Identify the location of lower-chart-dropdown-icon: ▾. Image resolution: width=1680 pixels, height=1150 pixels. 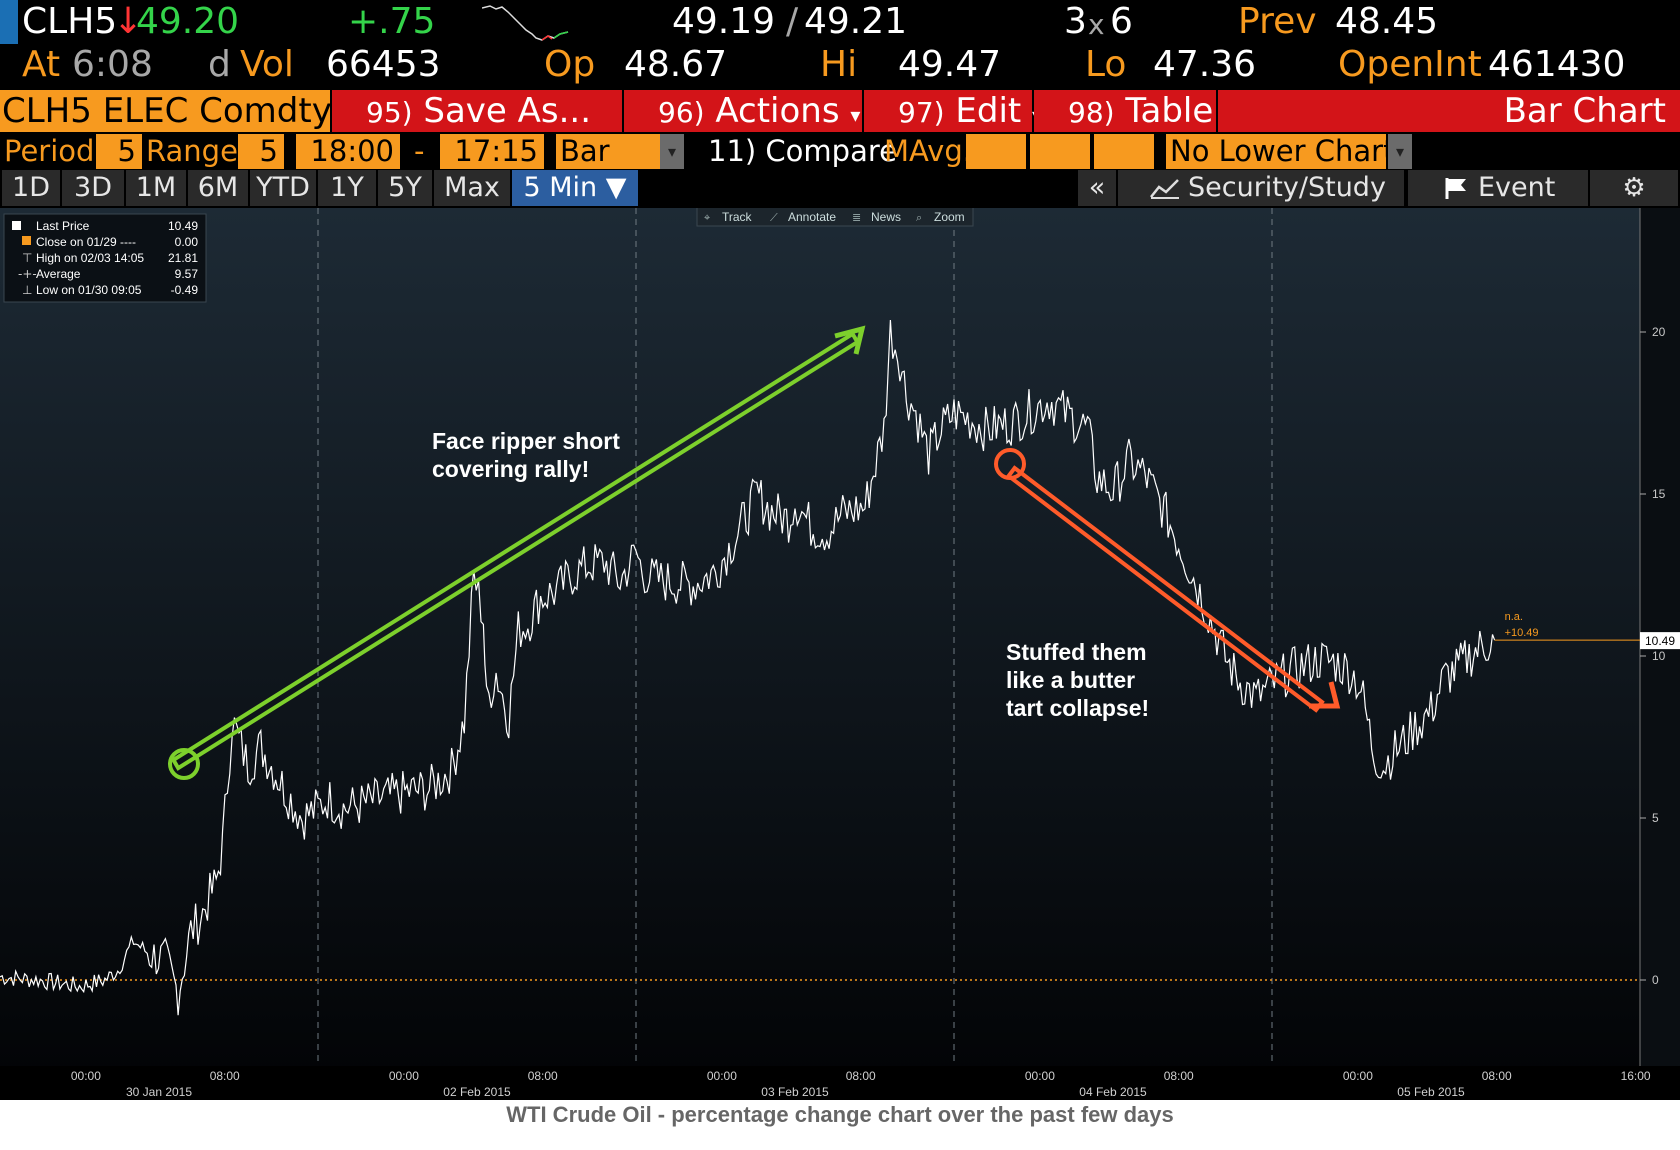
(1400, 151).